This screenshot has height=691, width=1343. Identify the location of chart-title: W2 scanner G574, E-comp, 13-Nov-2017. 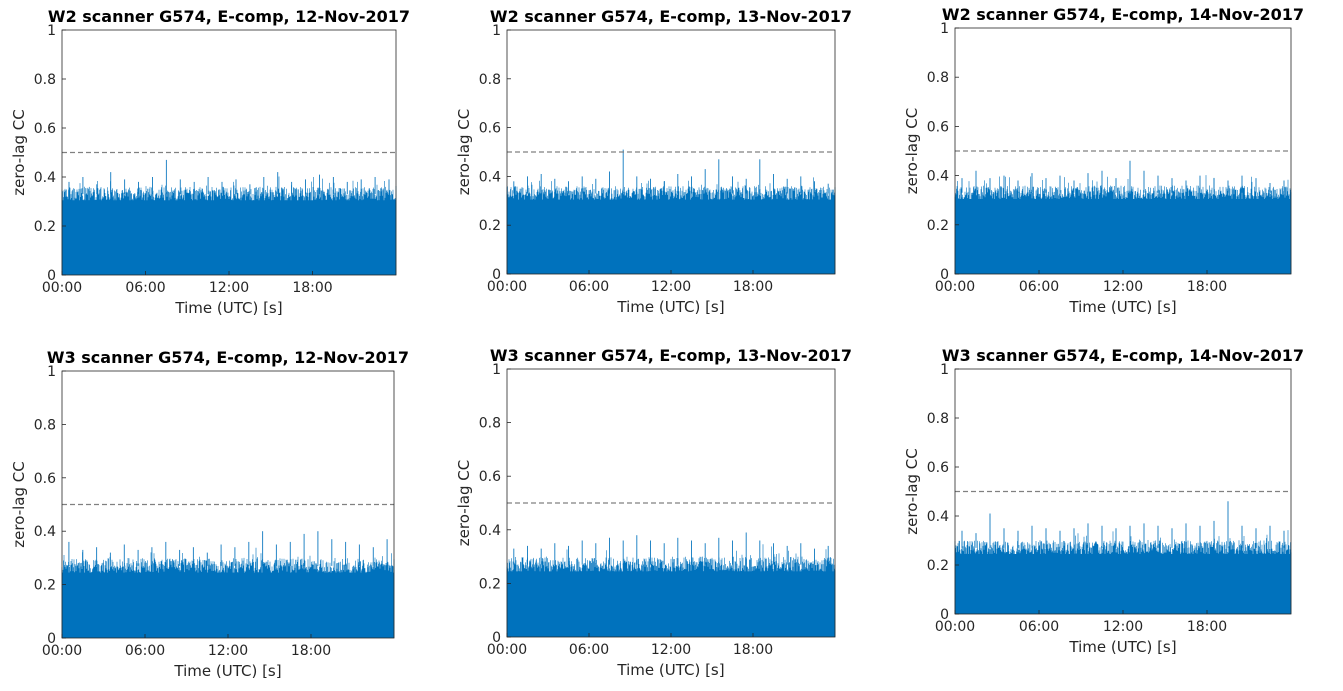
(671, 16).